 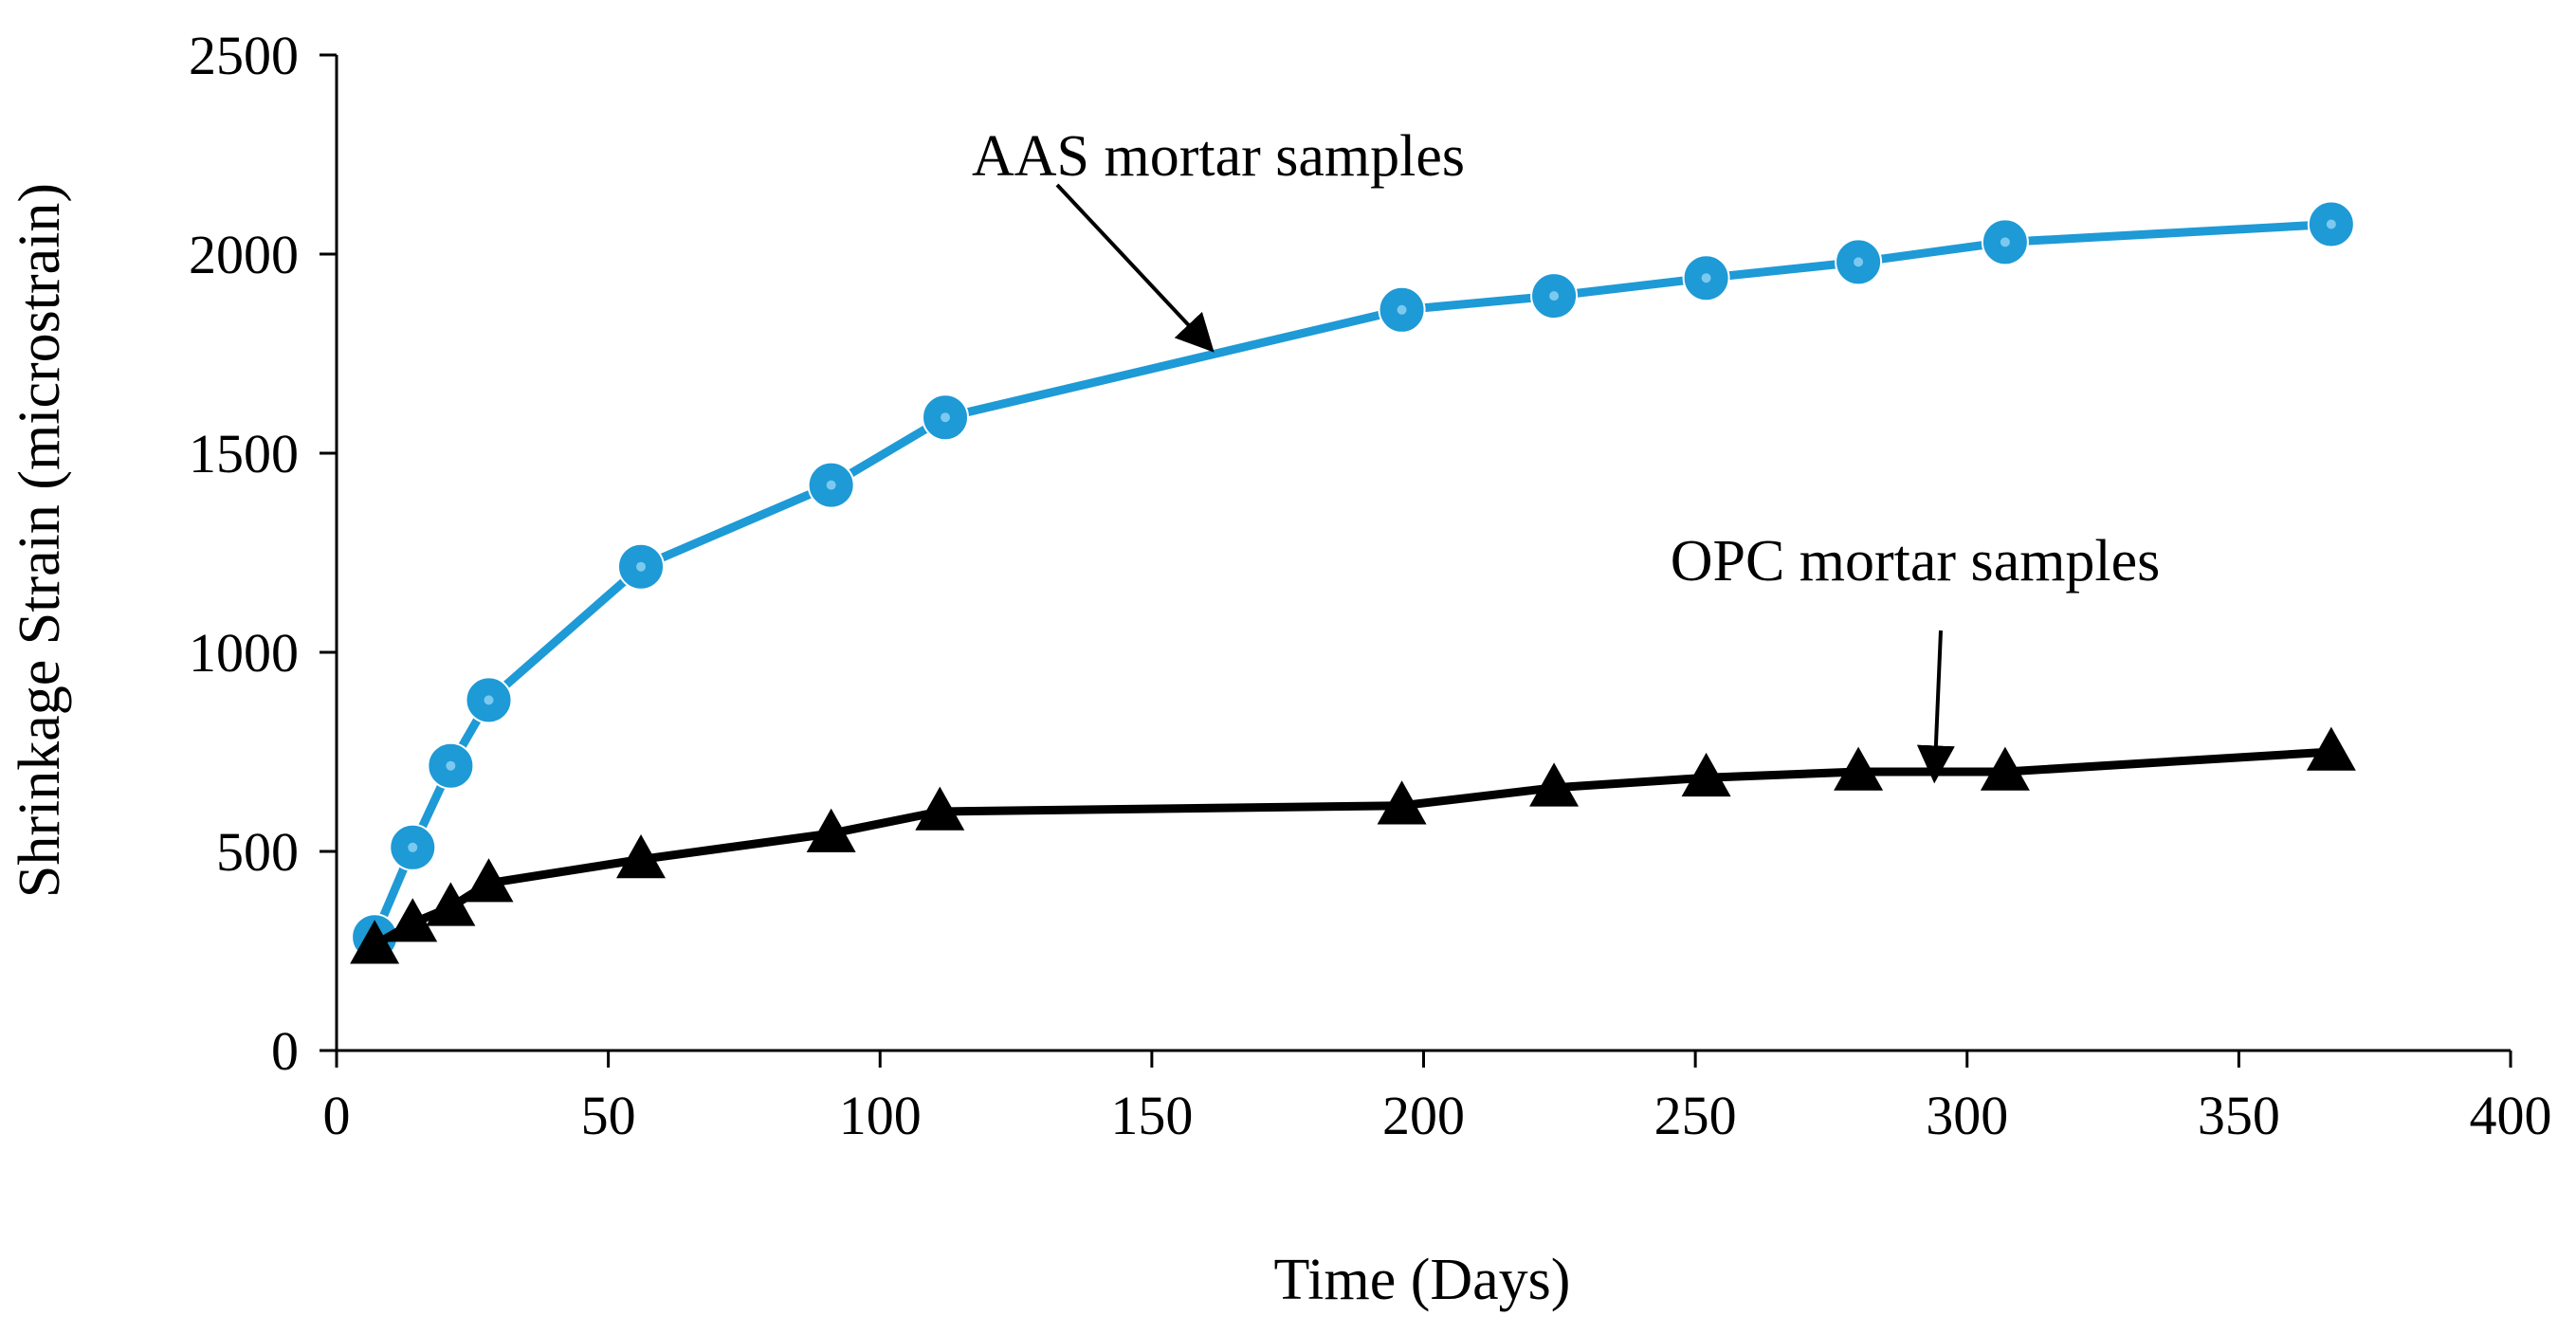 I want to click on opc-annotation-label: OPC mortar samples, so click(x=1916, y=561).